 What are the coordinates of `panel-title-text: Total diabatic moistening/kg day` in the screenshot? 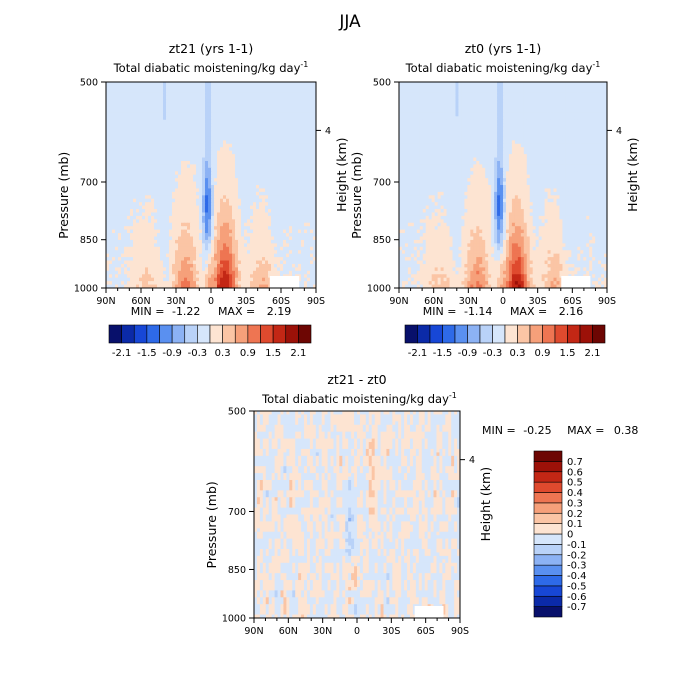 It's located at (499, 67).